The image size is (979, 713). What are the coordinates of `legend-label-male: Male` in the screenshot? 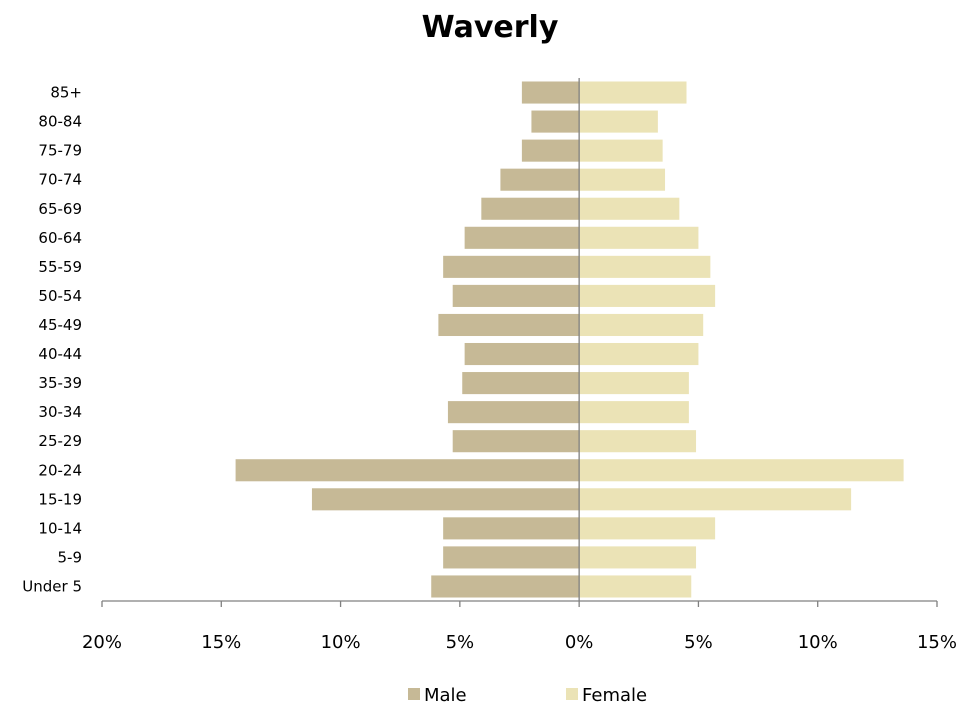 It's located at (445, 695).